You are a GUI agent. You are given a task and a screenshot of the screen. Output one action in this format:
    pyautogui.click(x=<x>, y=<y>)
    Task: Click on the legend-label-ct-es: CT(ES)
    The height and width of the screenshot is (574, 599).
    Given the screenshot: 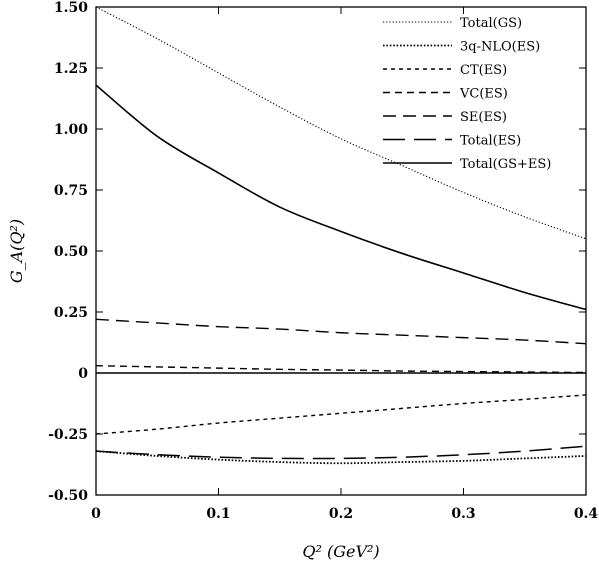 What is the action you would take?
    pyautogui.click(x=483, y=70)
    